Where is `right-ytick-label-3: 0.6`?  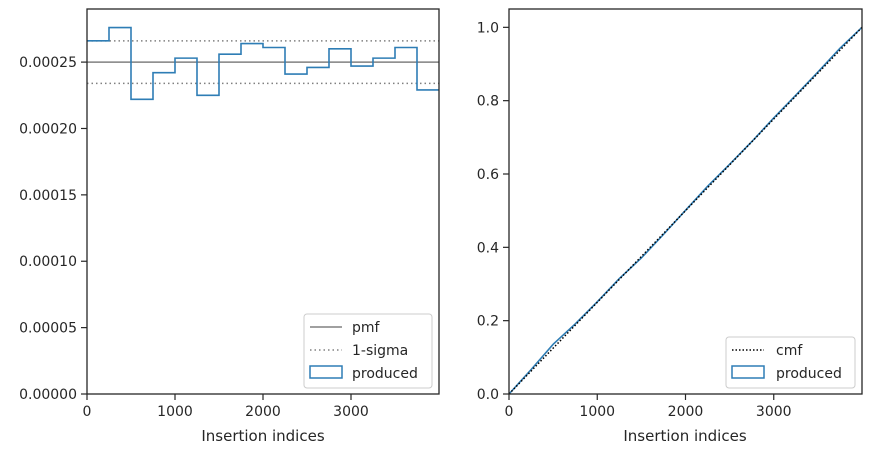
right-ytick-label-3: 0.6 is located at coordinates (488, 175).